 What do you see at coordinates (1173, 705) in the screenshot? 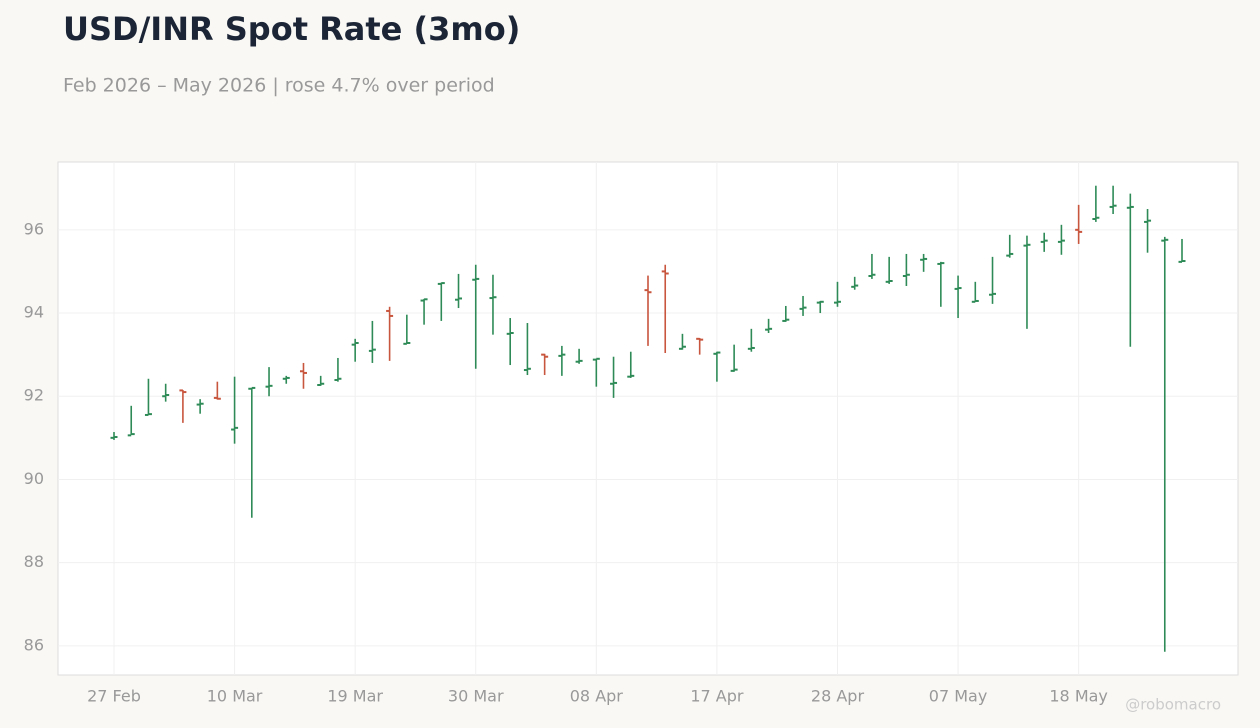
I see `watermark: @robomacro` at bounding box center [1173, 705].